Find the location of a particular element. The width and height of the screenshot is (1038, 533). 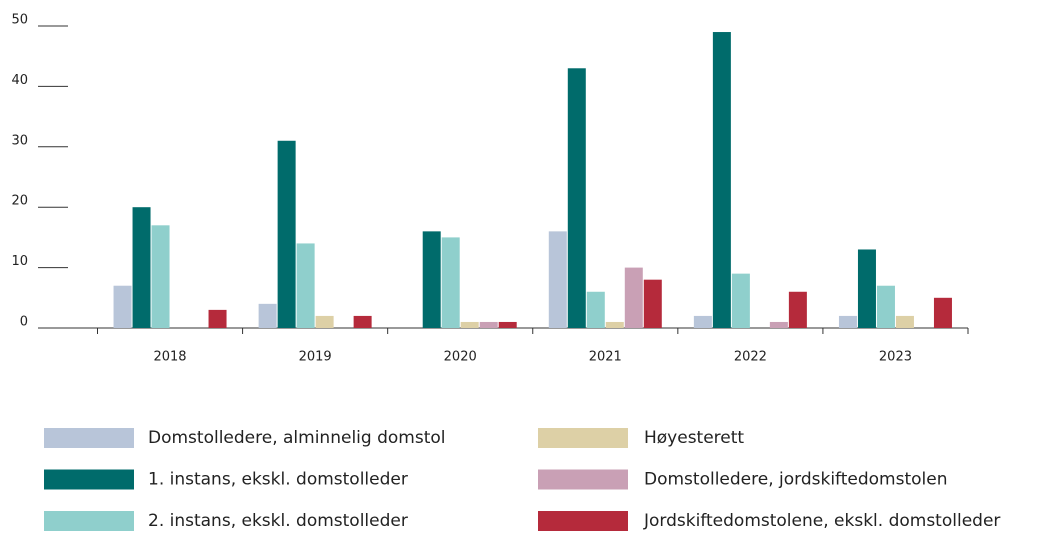

y-tick-label: 0 is located at coordinates (24, 322).